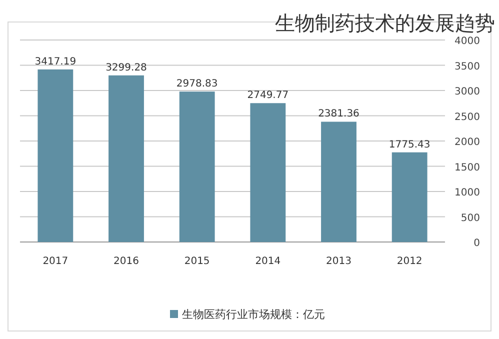 The width and height of the screenshot is (499, 339). What do you see at coordinates (409, 261) in the screenshot?
I see `x-tick-label: 2012` at bounding box center [409, 261].